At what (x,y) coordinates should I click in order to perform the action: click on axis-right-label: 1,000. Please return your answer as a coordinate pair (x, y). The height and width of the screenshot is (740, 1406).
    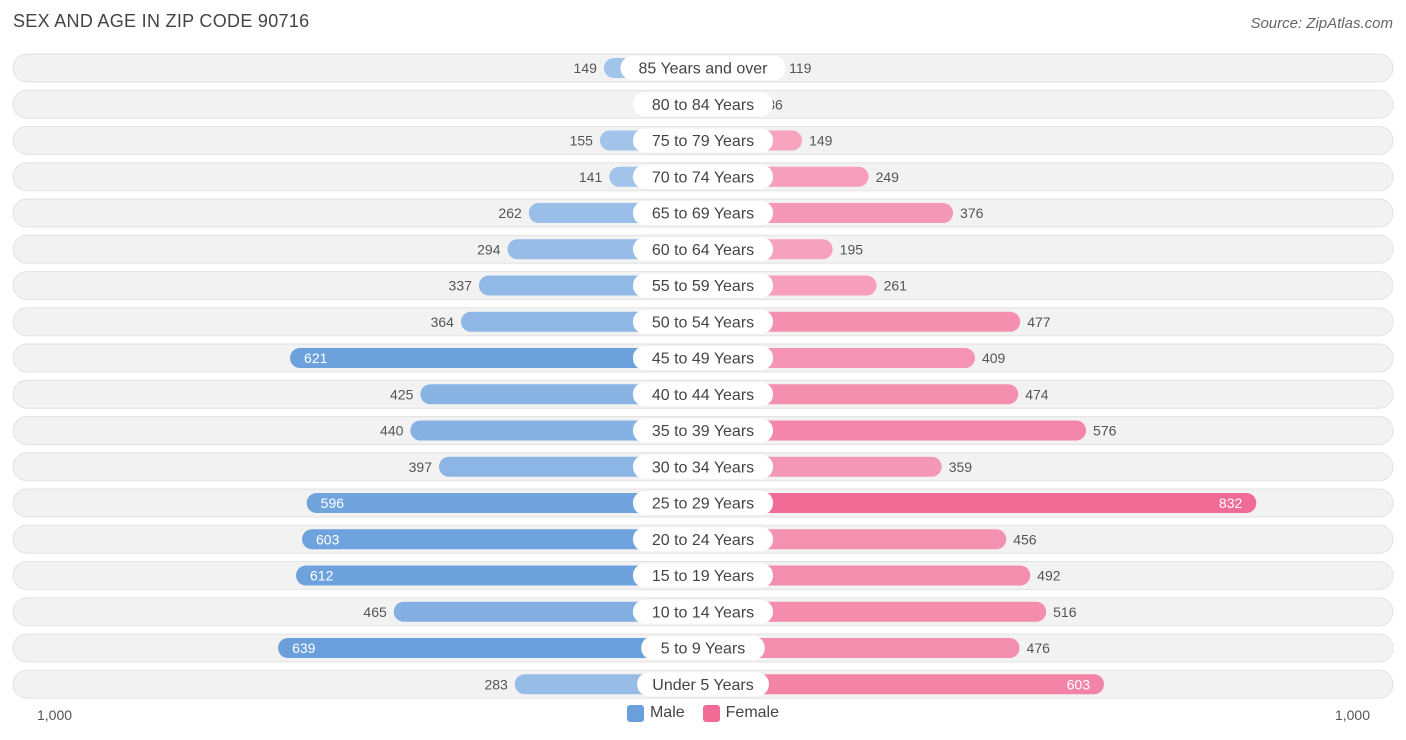
    Looking at the image, I should click on (1352, 715).